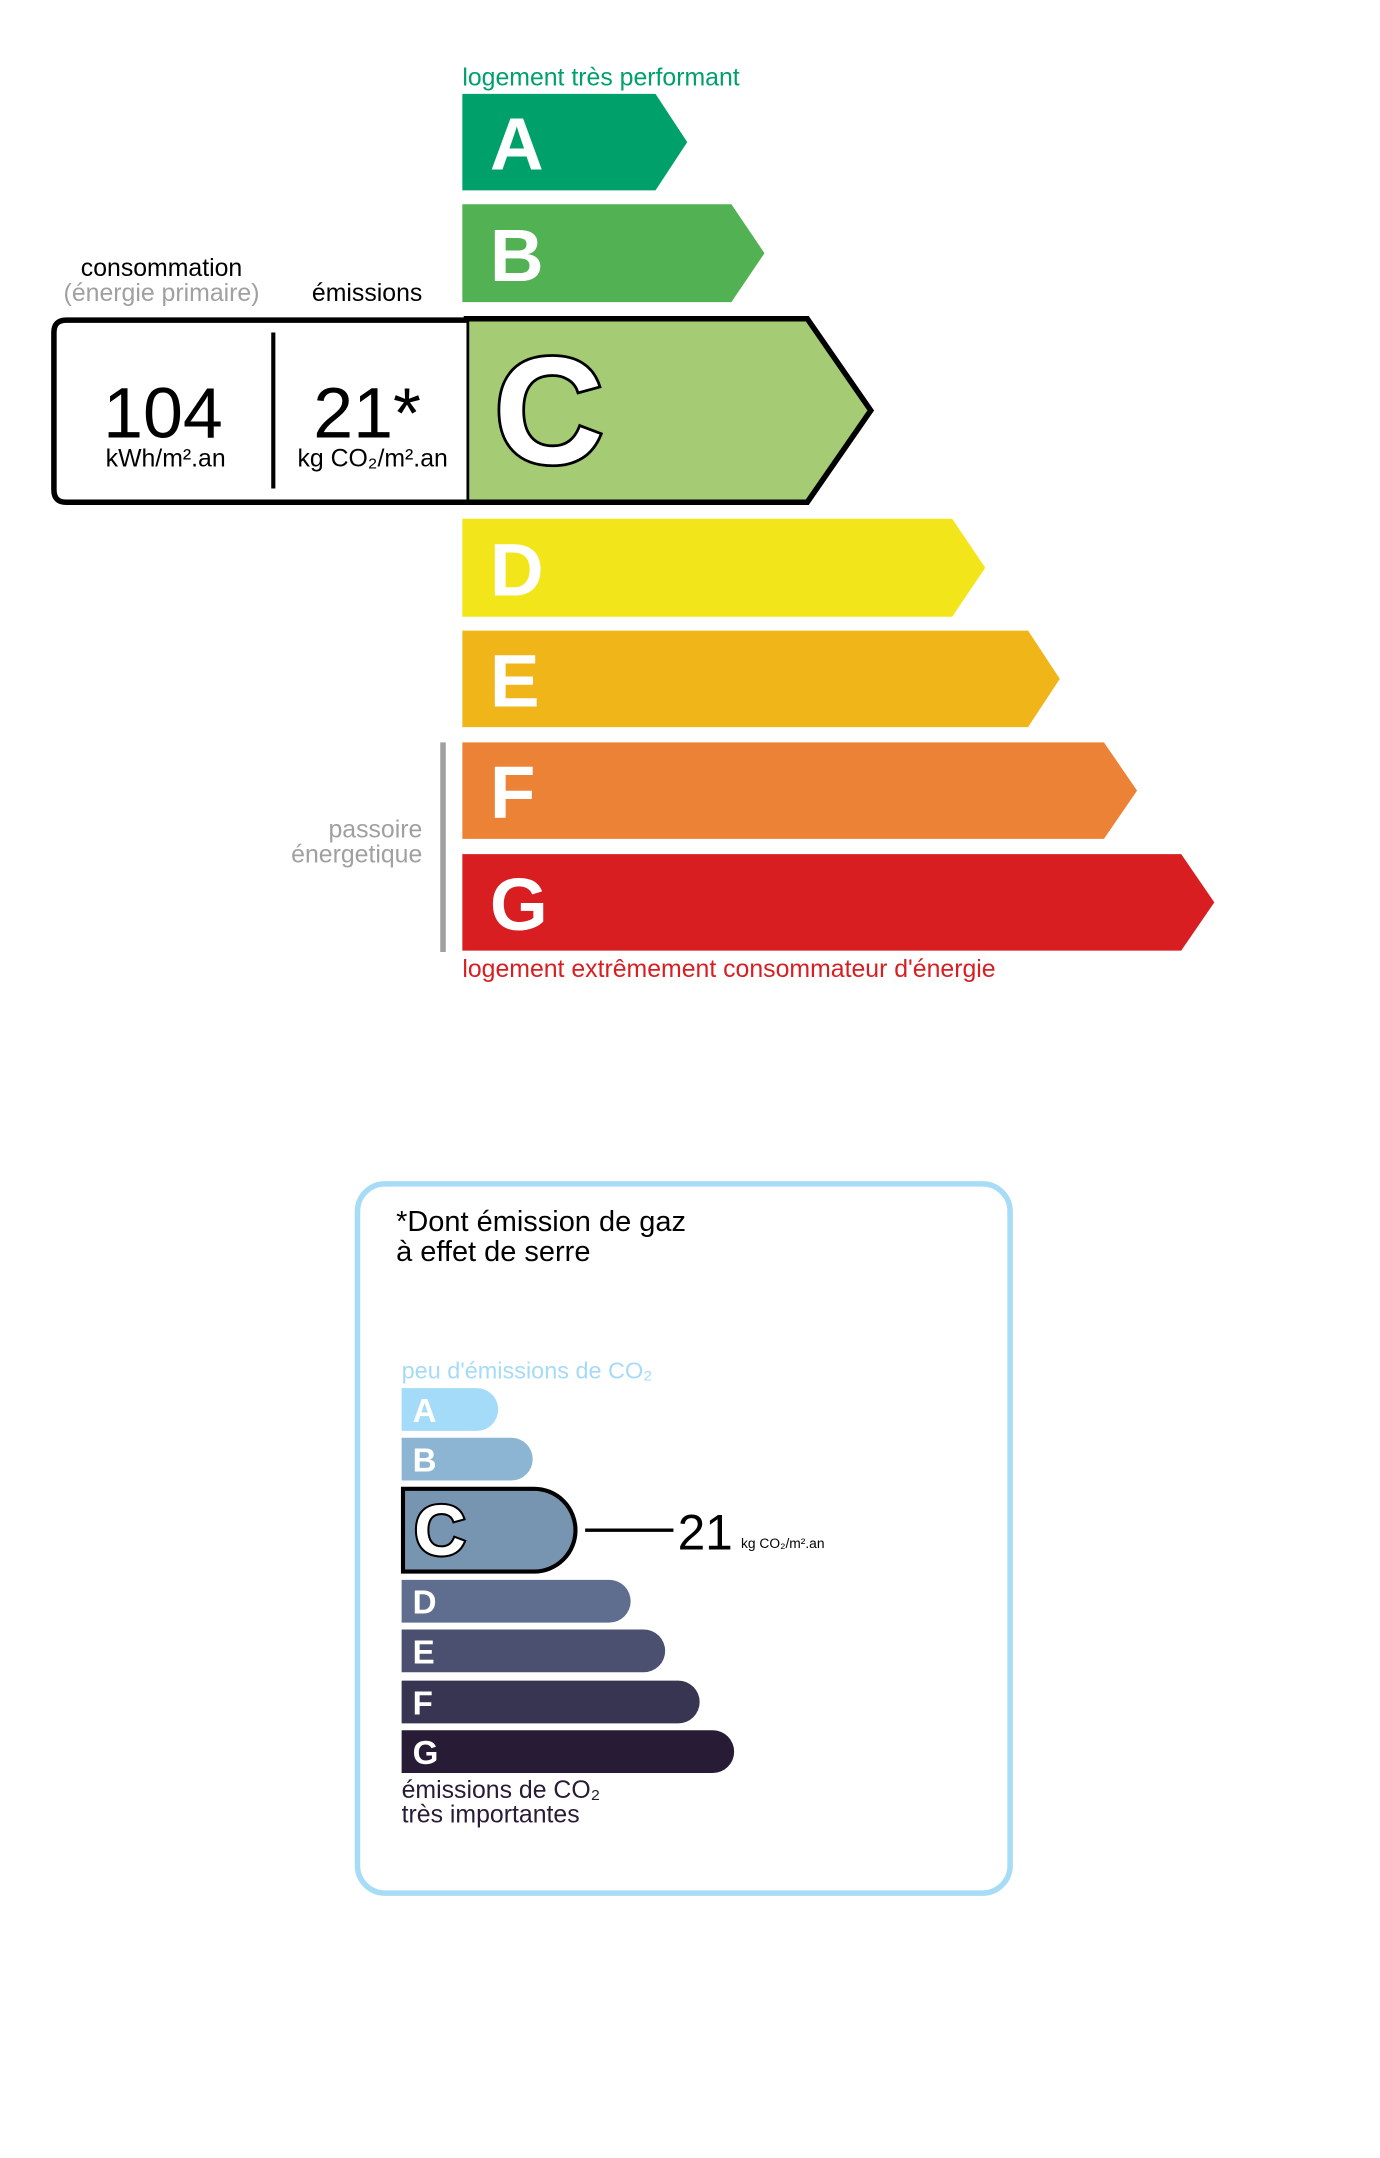 This screenshot has width=1380, height=2158. I want to click on ges-class-letter: C, so click(440, 1531).